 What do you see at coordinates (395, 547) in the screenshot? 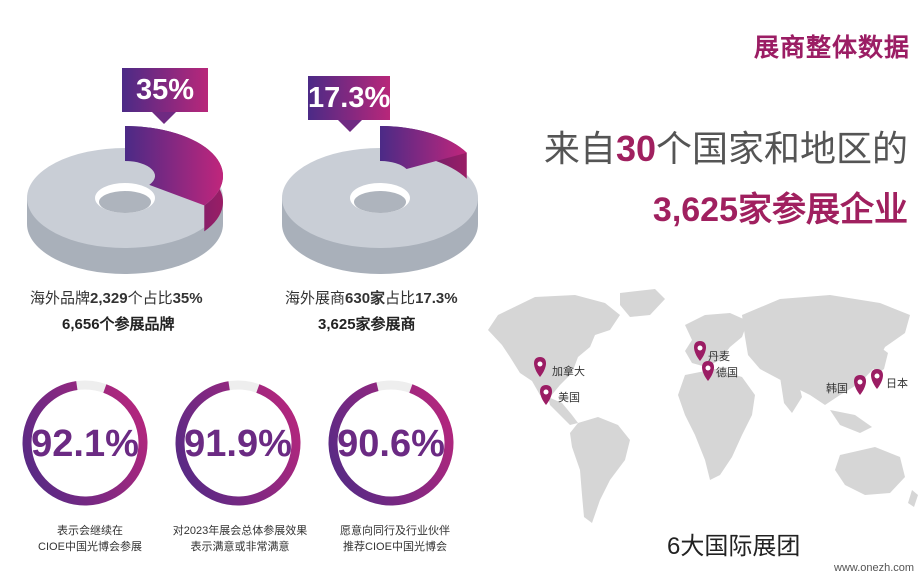
I see `ring-3-caption-line2: 推荐CIOE中国光博会` at bounding box center [395, 547].